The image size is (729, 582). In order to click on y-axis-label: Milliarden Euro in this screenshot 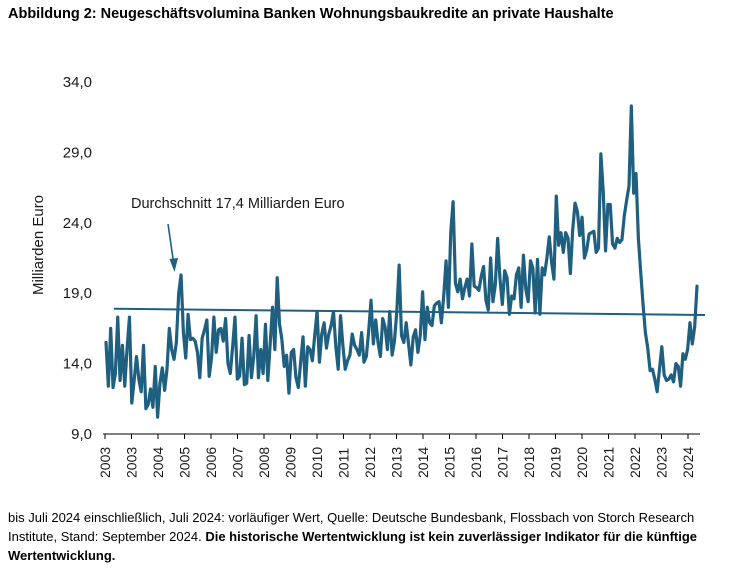, I will do `click(38, 245)`.